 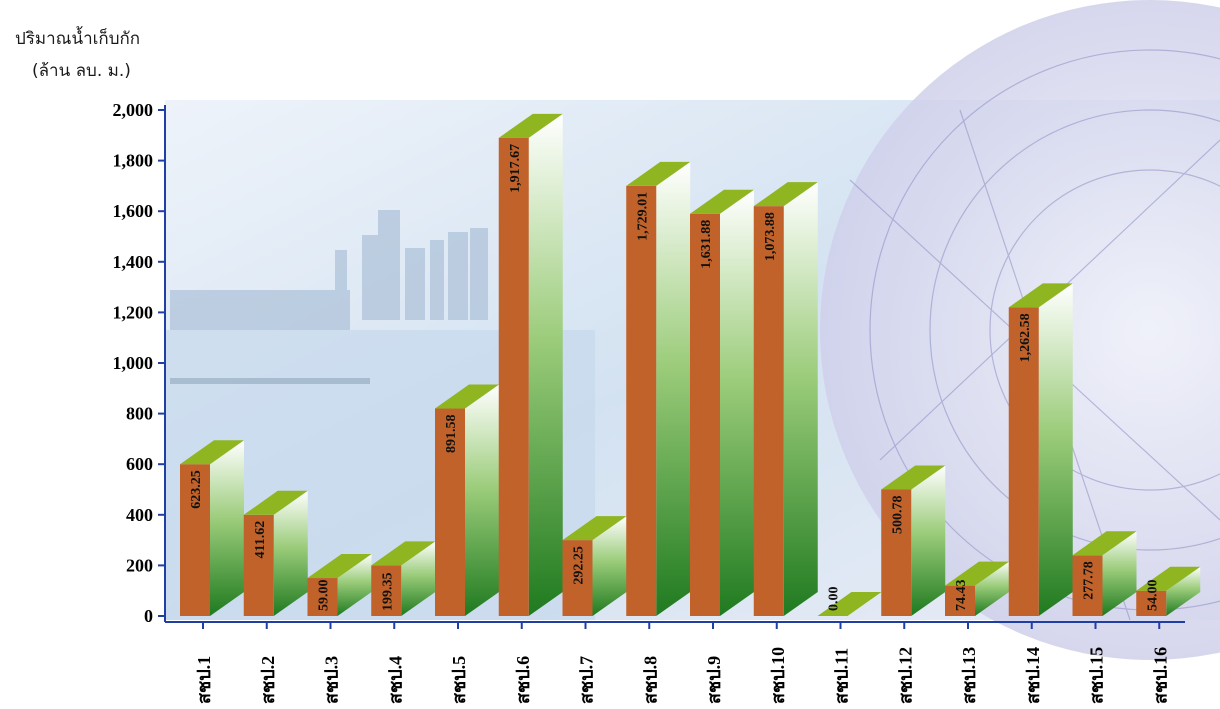 I want to click on x-category-label: สชป.12, so click(x=905, y=675).